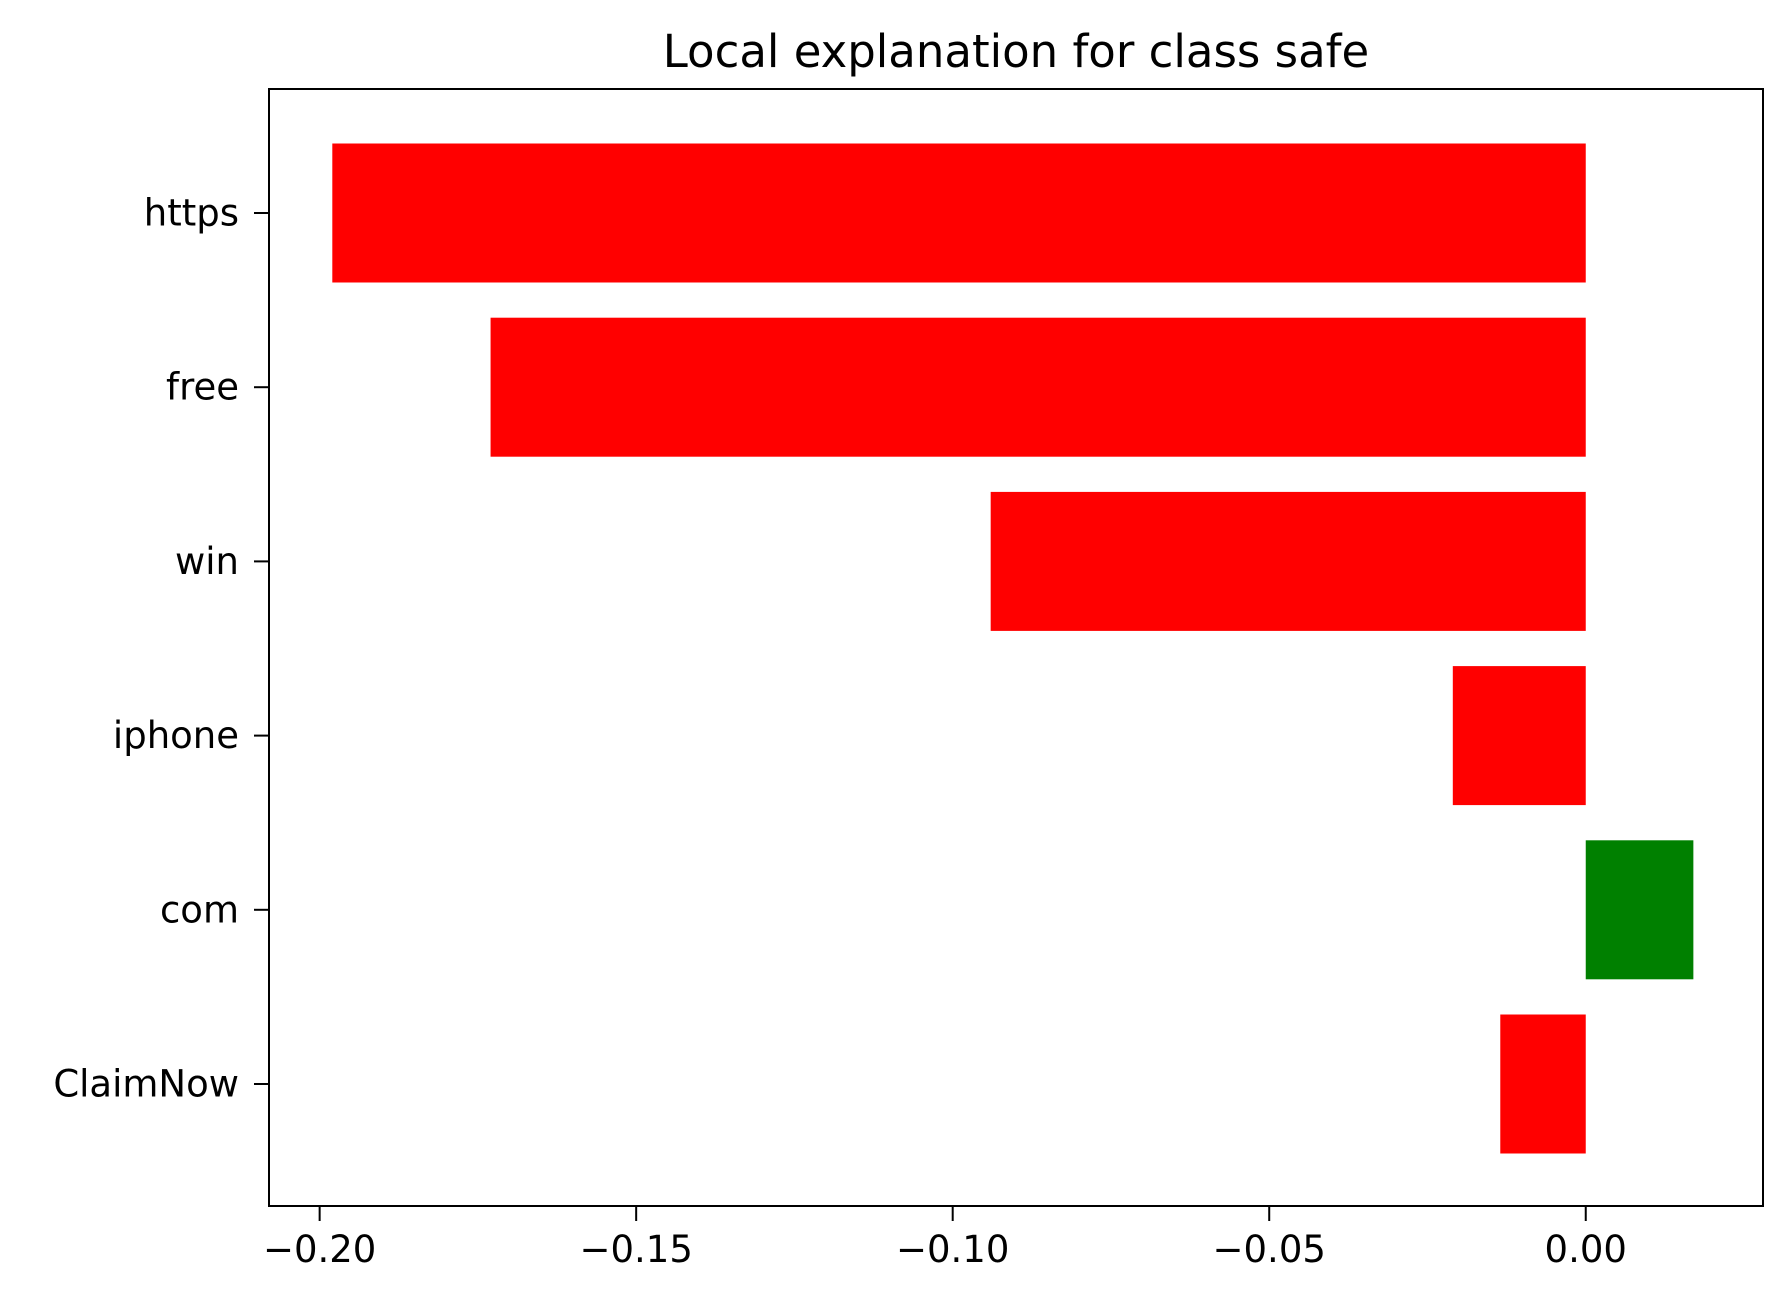  What do you see at coordinates (199, 909) in the screenshot?
I see `y-tick-label: com` at bounding box center [199, 909].